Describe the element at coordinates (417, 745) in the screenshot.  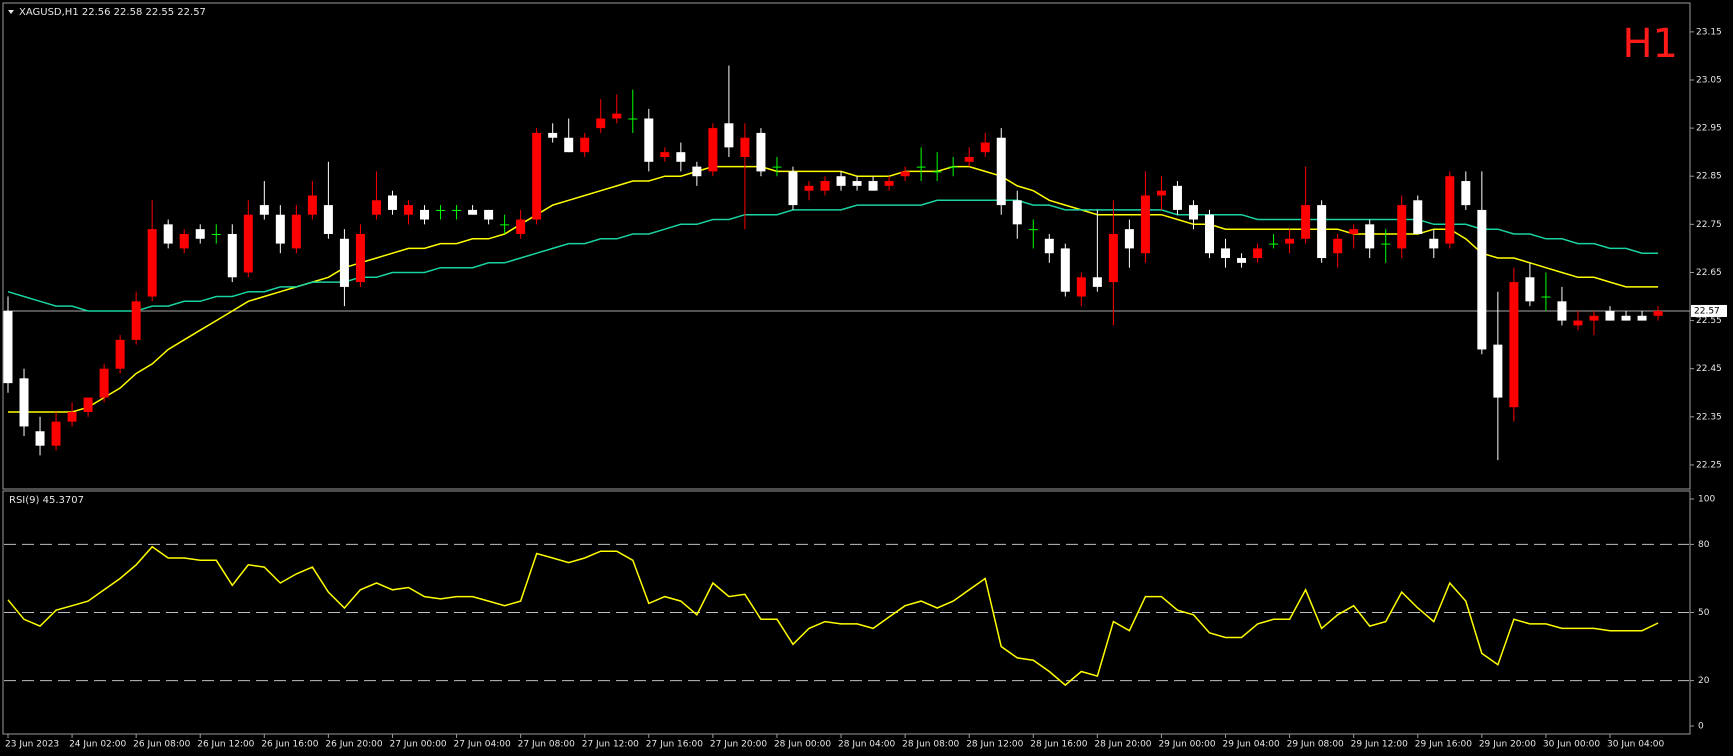
I see `x-tick-label: 27 Jun 00:00` at that location.